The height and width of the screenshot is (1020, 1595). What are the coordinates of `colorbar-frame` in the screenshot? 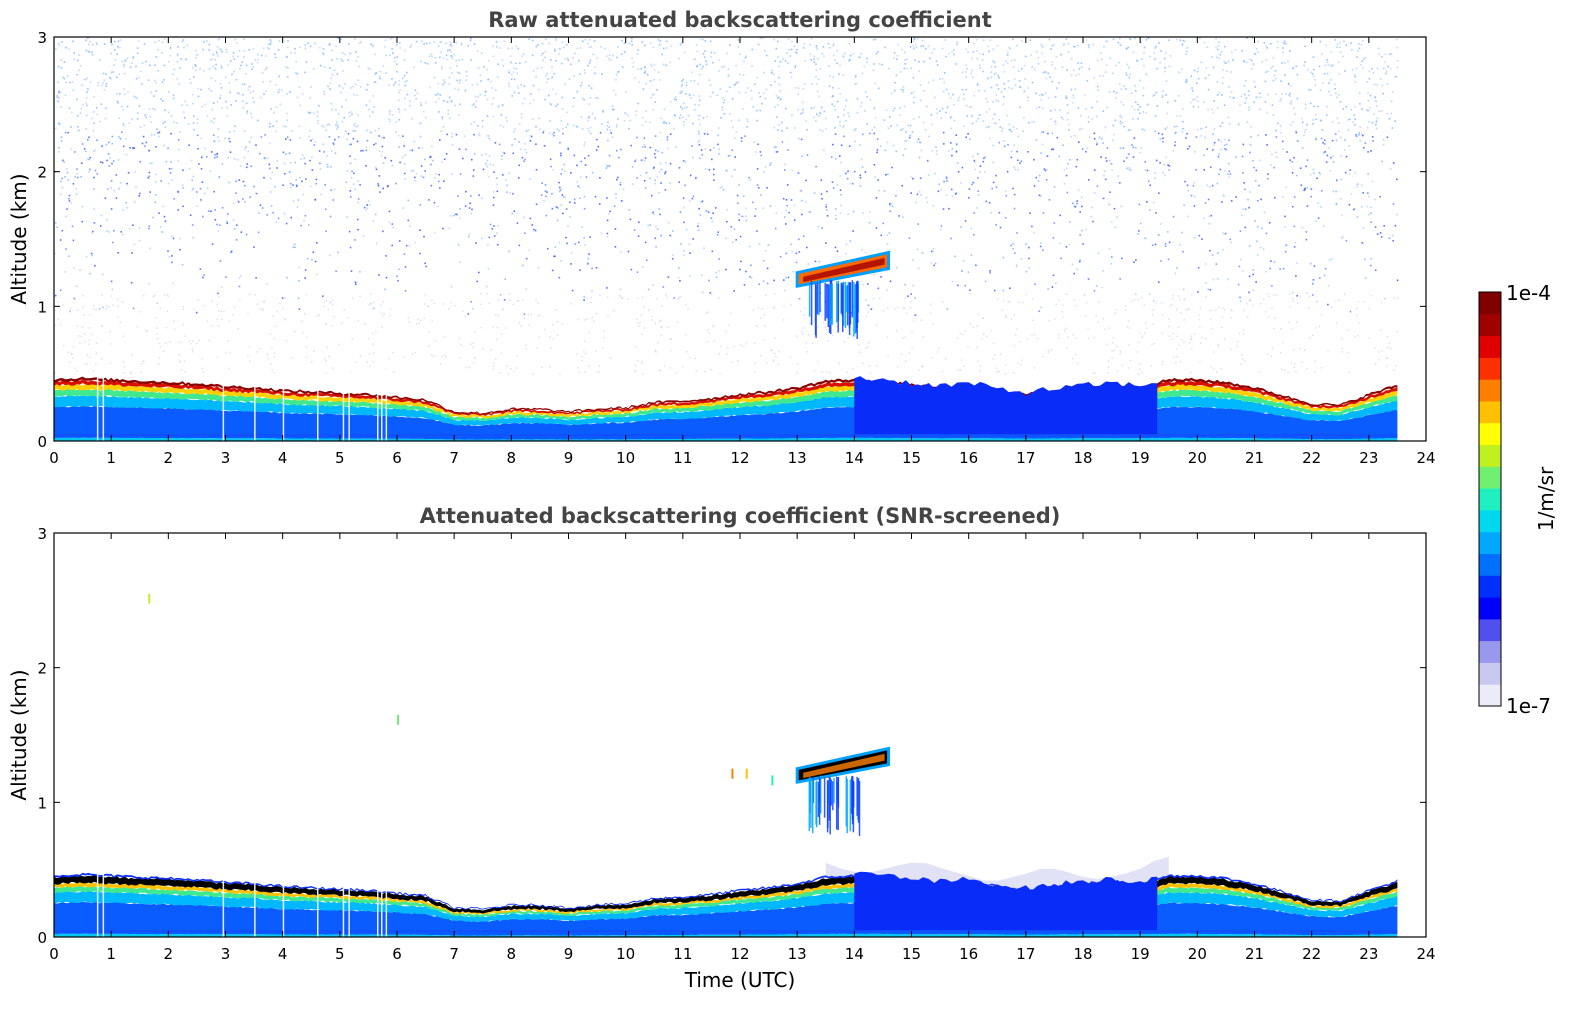 It's located at (1490, 499).